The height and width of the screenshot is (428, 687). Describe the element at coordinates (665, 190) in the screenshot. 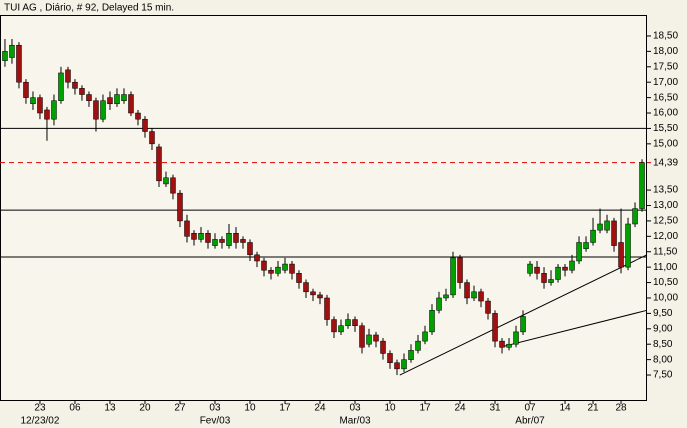

I see `y-tick-label: 13,50` at that location.